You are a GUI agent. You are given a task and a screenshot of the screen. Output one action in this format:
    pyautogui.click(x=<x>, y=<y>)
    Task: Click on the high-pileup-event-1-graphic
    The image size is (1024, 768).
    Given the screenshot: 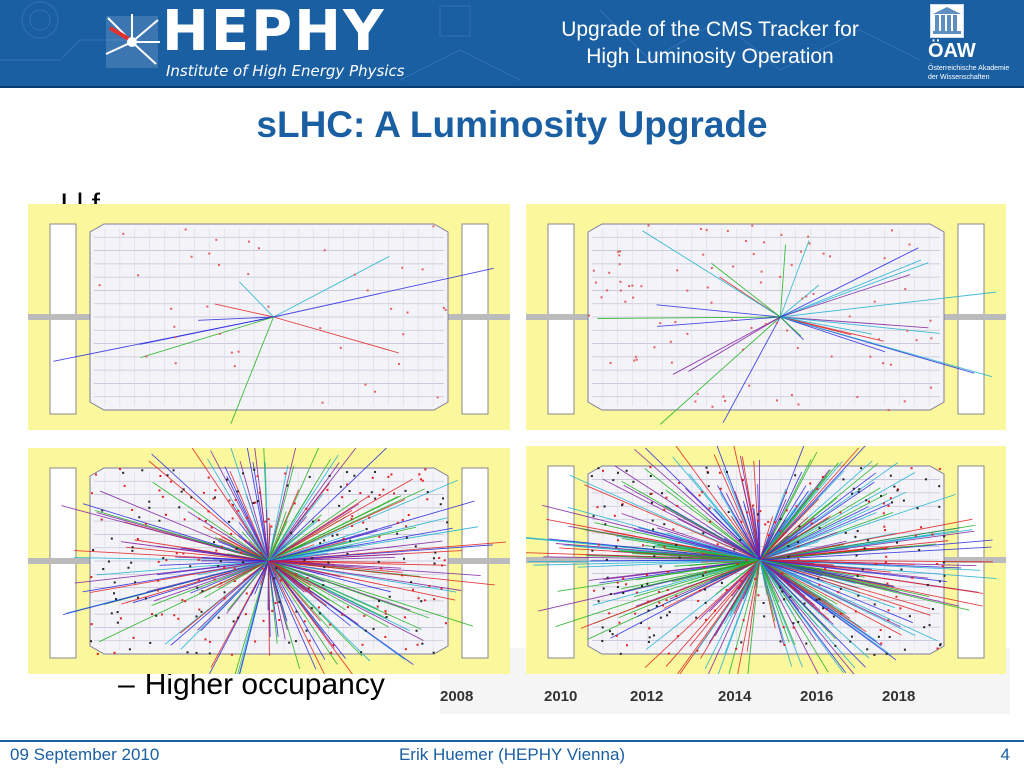 What is the action you would take?
    pyautogui.click(x=269, y=561)
    